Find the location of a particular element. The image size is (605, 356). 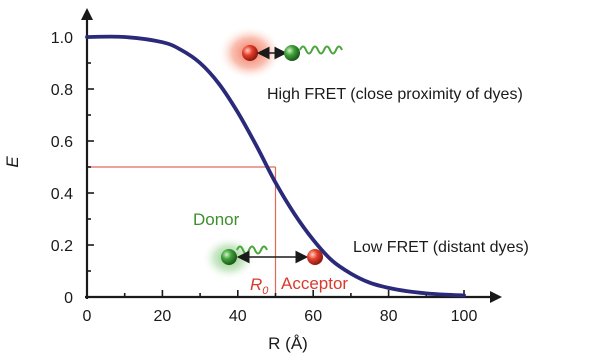

high-fret-label: High FRET (close proximity of dyes) is located at coordinates (395, 94).